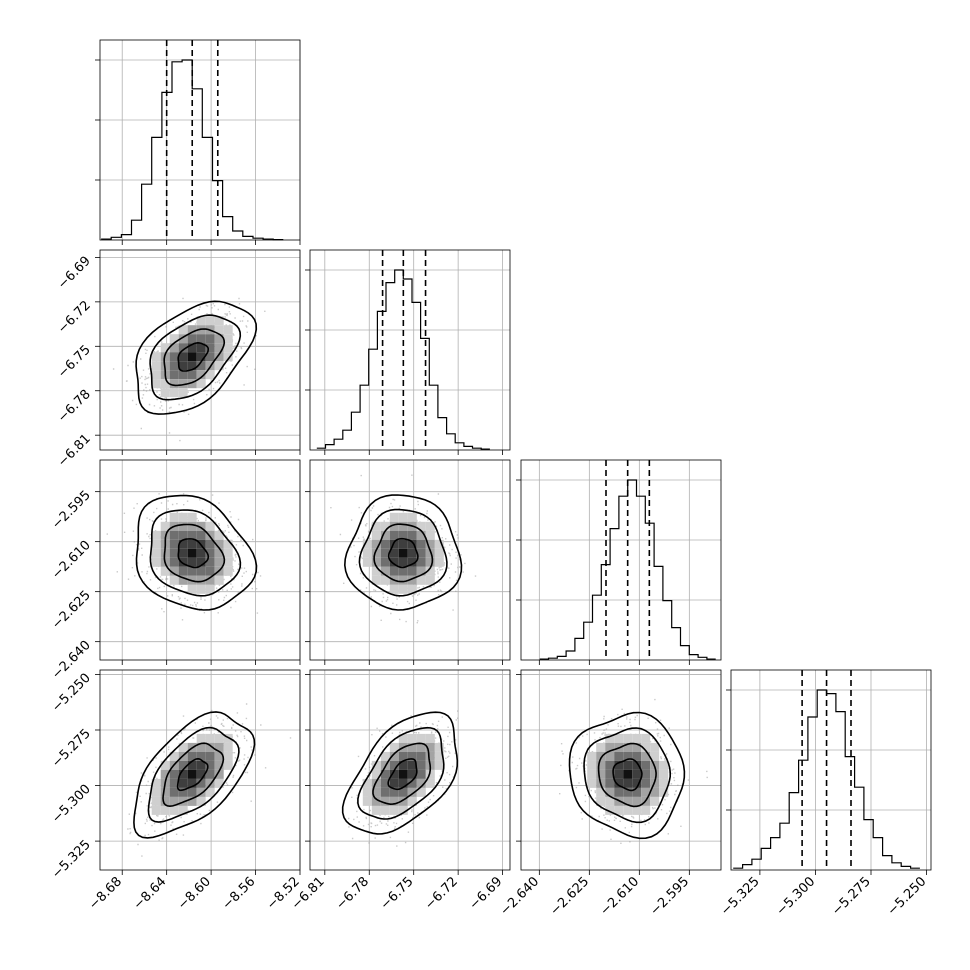 This screenshot has width=970, height=970. Describe the element at coordinates (740, 896) in the screenshot. I see `x-tick-label: −5.325` at that location.